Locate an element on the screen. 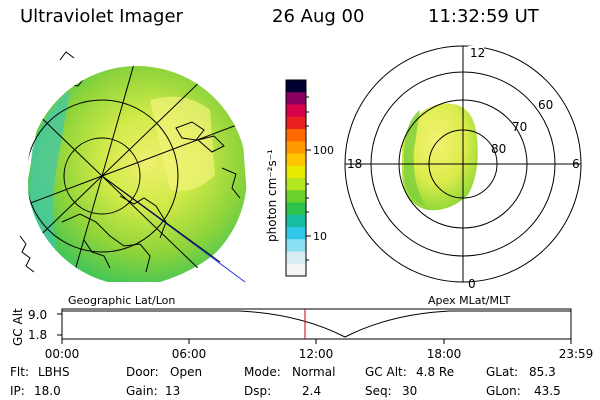  mlt-label-18: 18 is located at coordinates (354, 164).